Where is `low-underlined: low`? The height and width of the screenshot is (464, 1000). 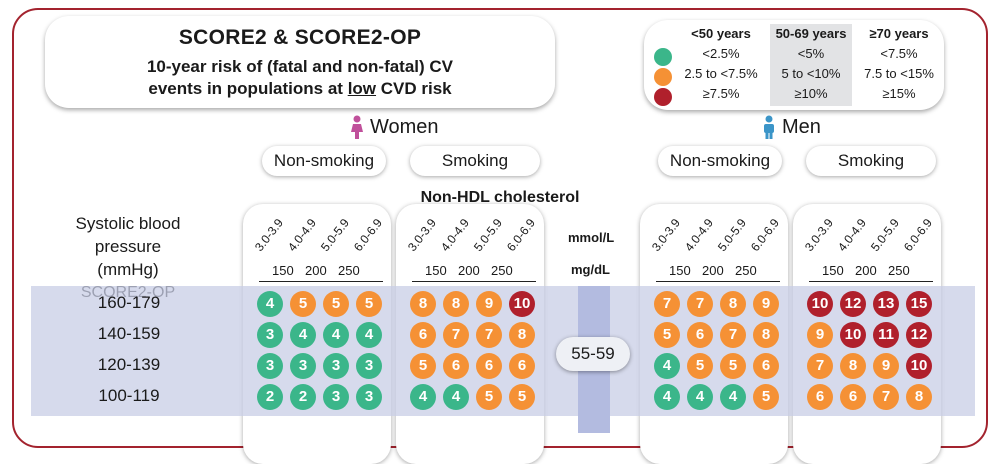
low-underlined: low is located at coordinates (362, 88).